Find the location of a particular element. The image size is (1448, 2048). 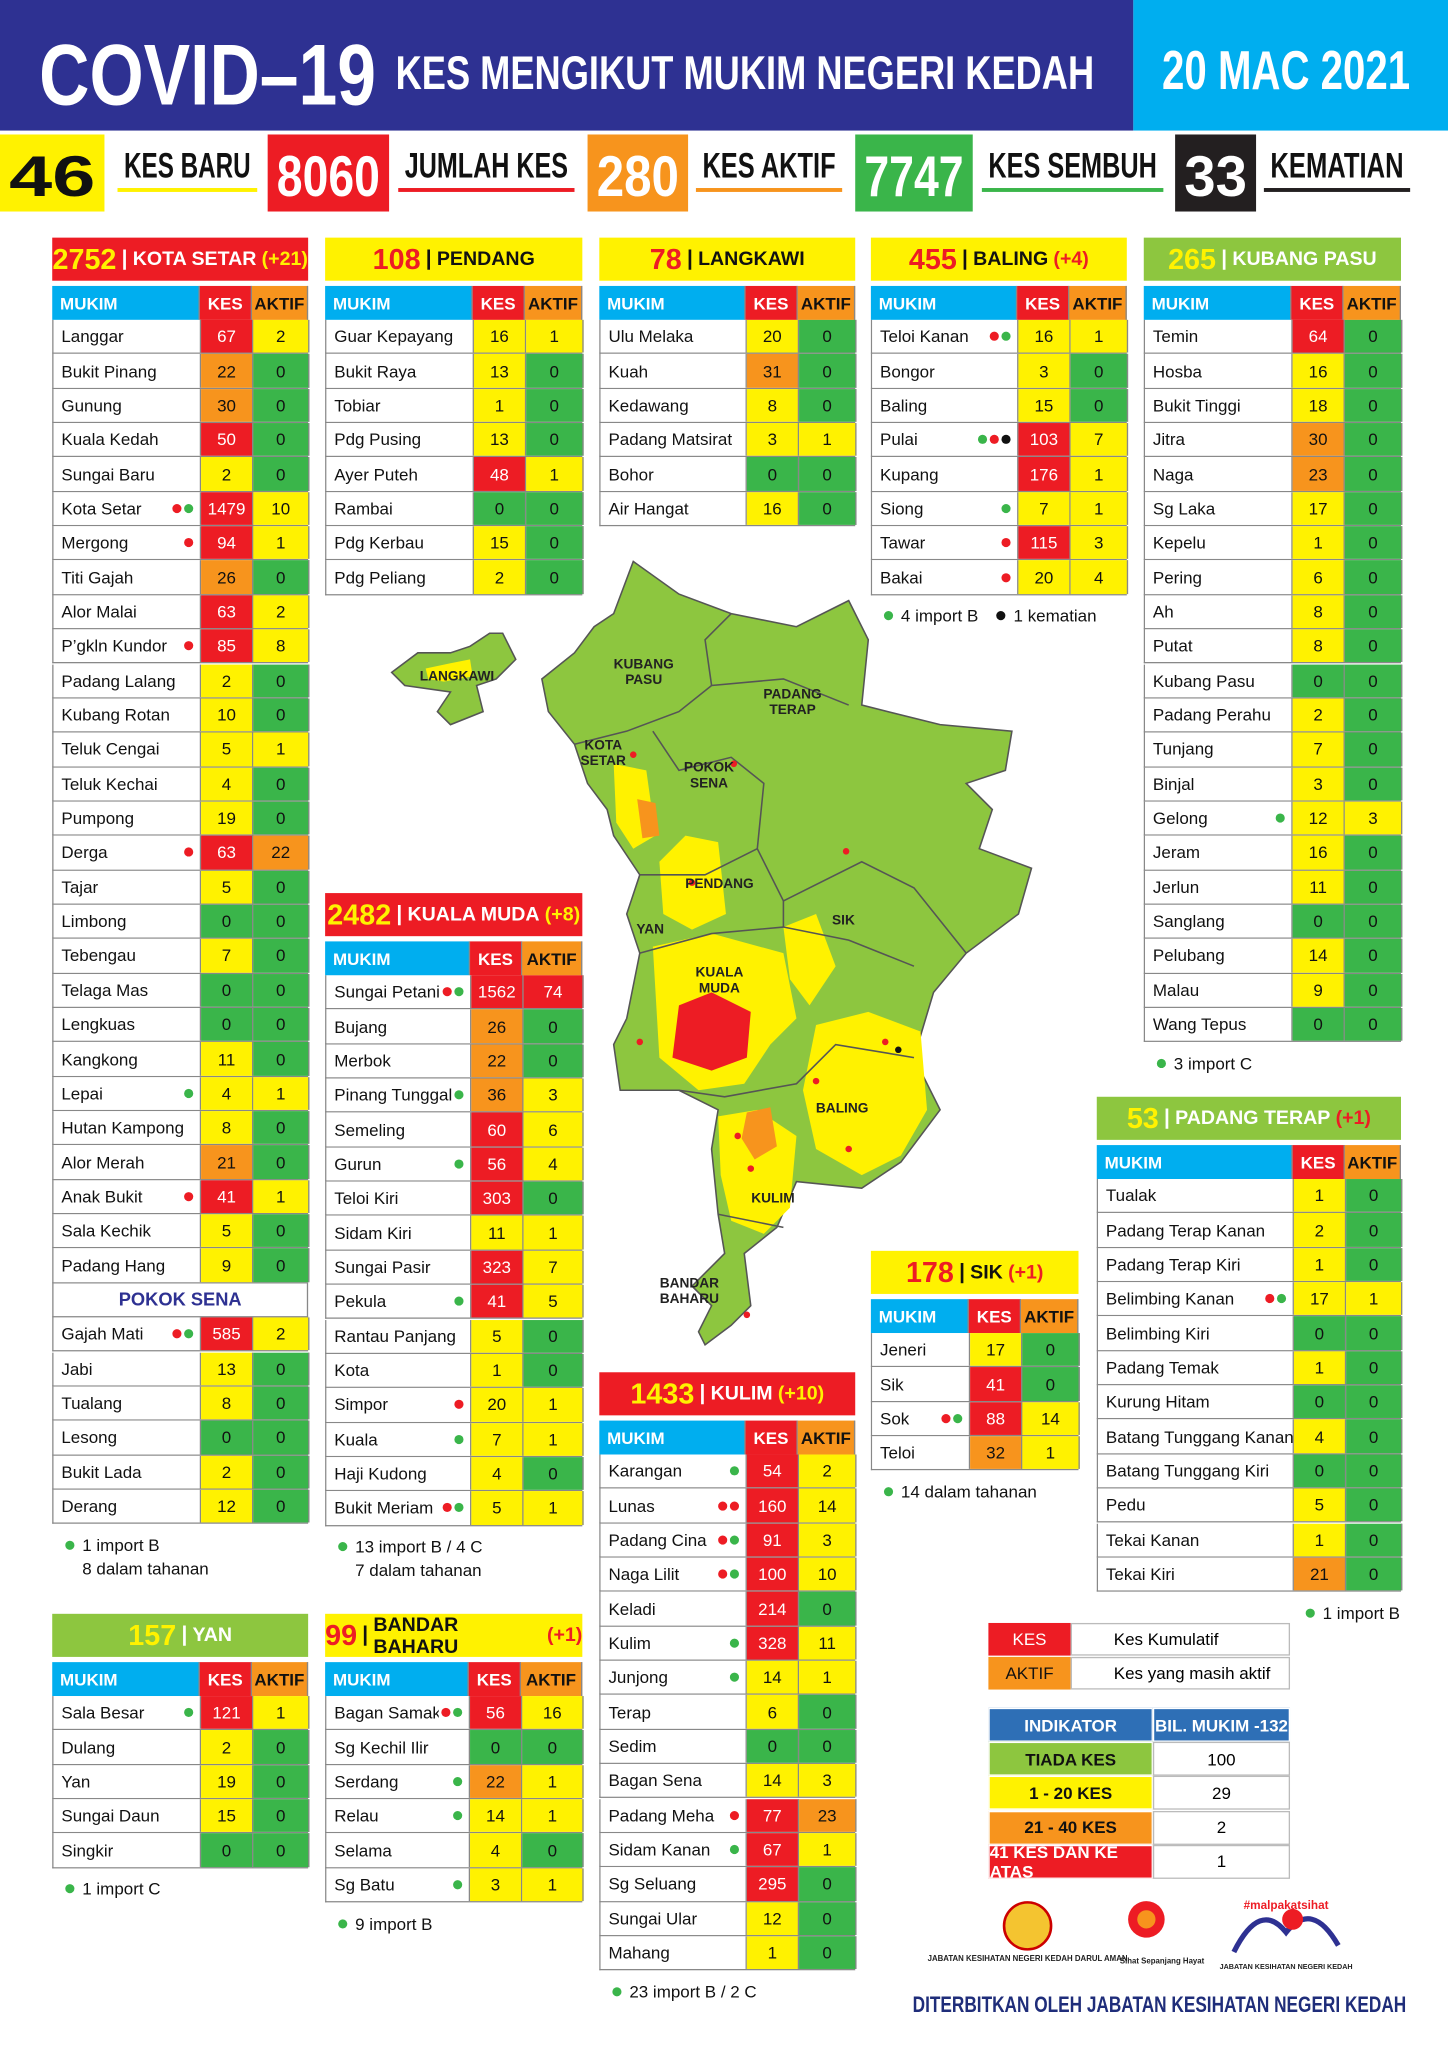

mukim-name: Sungai Daun is located at coordinates (110, 1816).